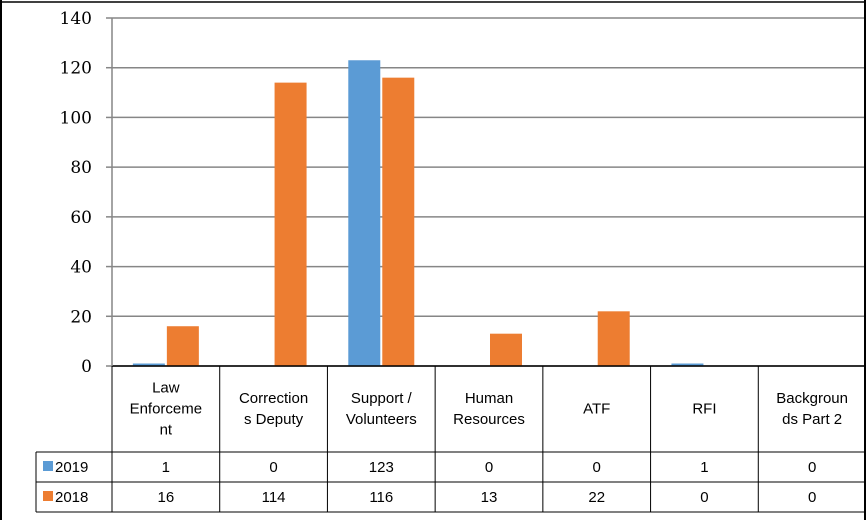 Image resolution: width=866 pixels, height=520 pixels. I want to click on table-cell: 116, so click(381, 497).